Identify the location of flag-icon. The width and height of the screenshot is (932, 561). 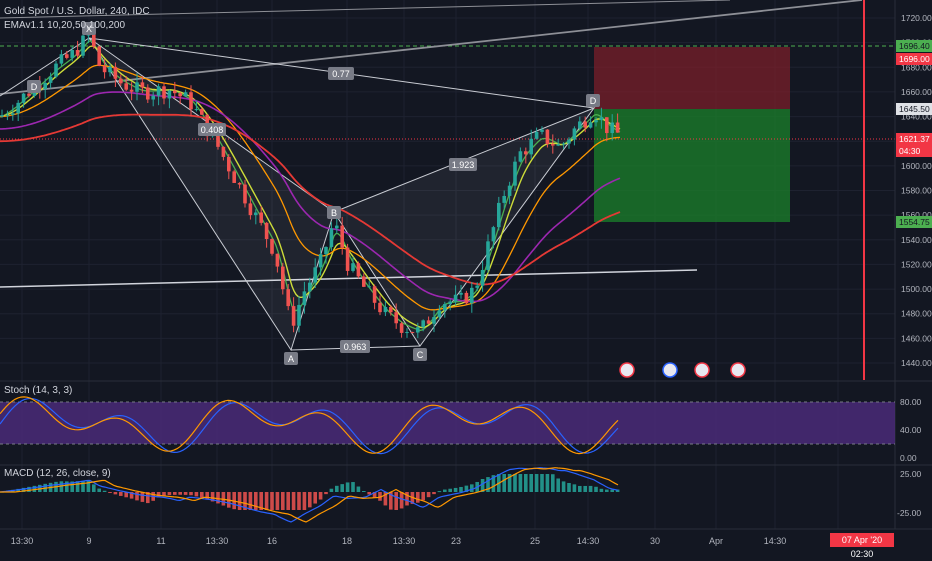
(738, 370).